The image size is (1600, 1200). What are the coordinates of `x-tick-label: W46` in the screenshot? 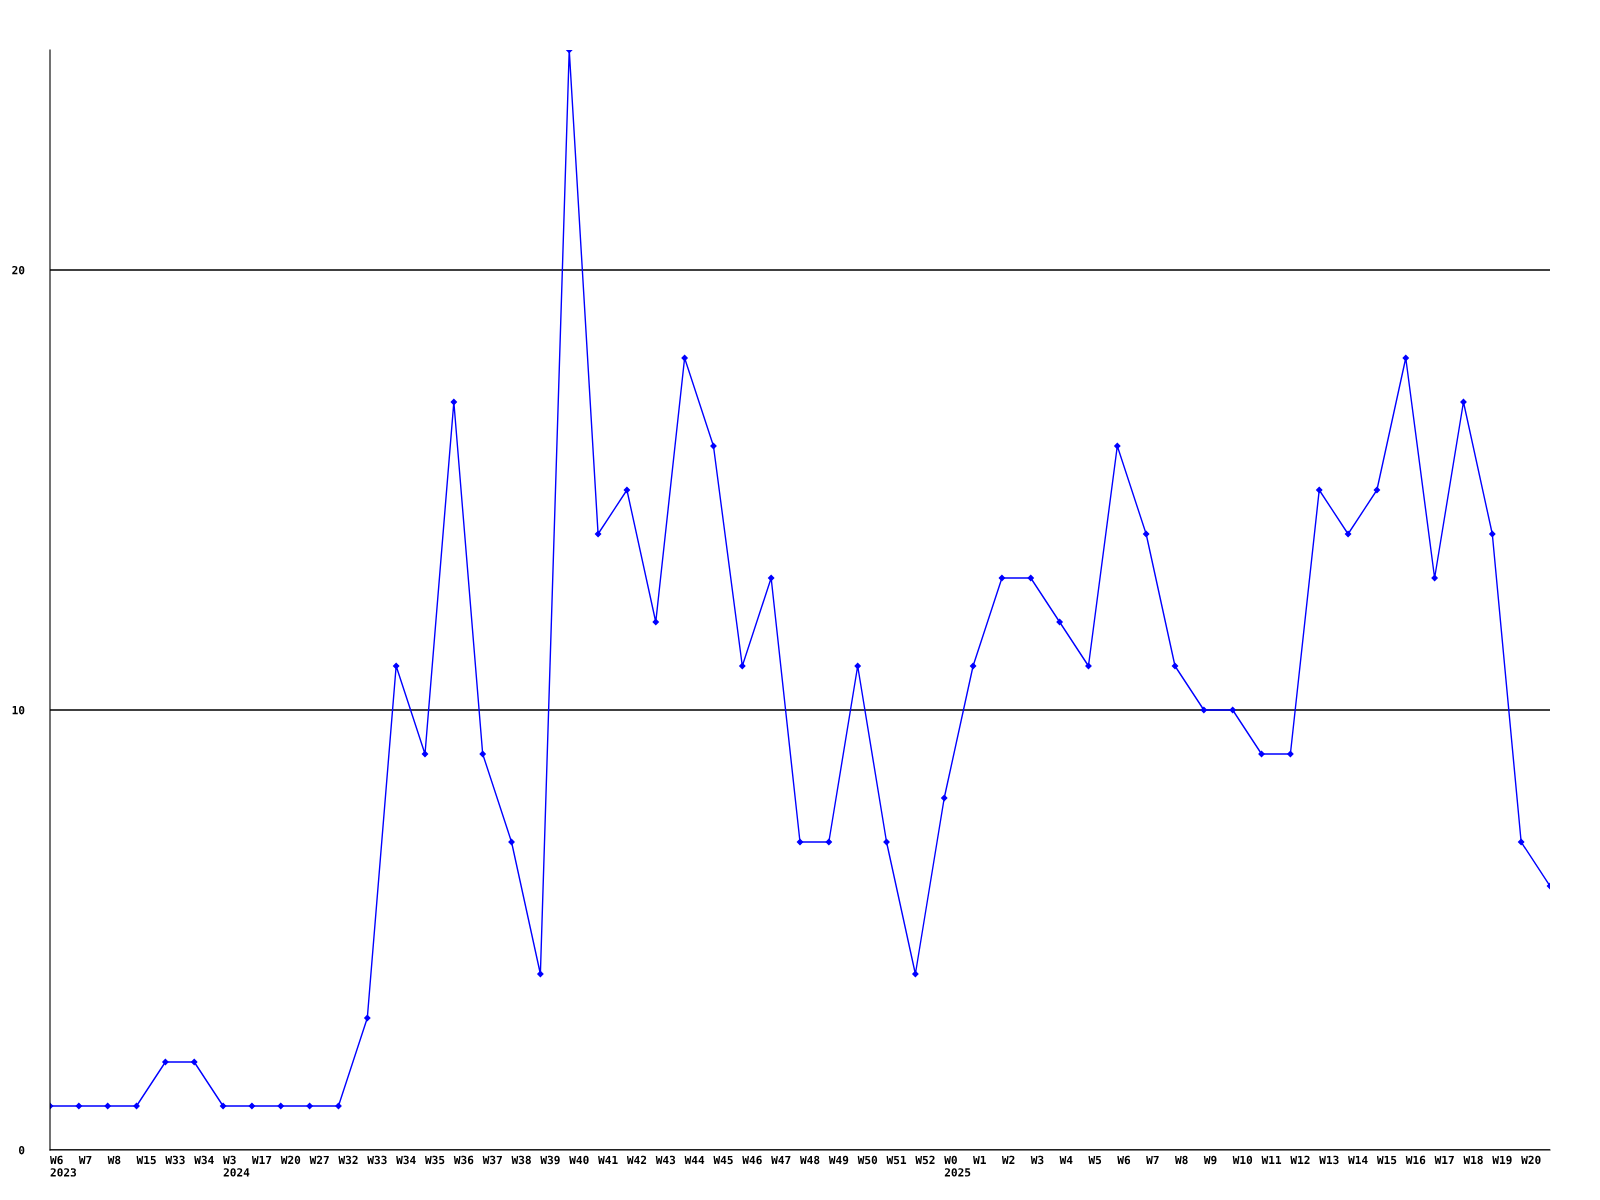 It's located at (752, 1160).